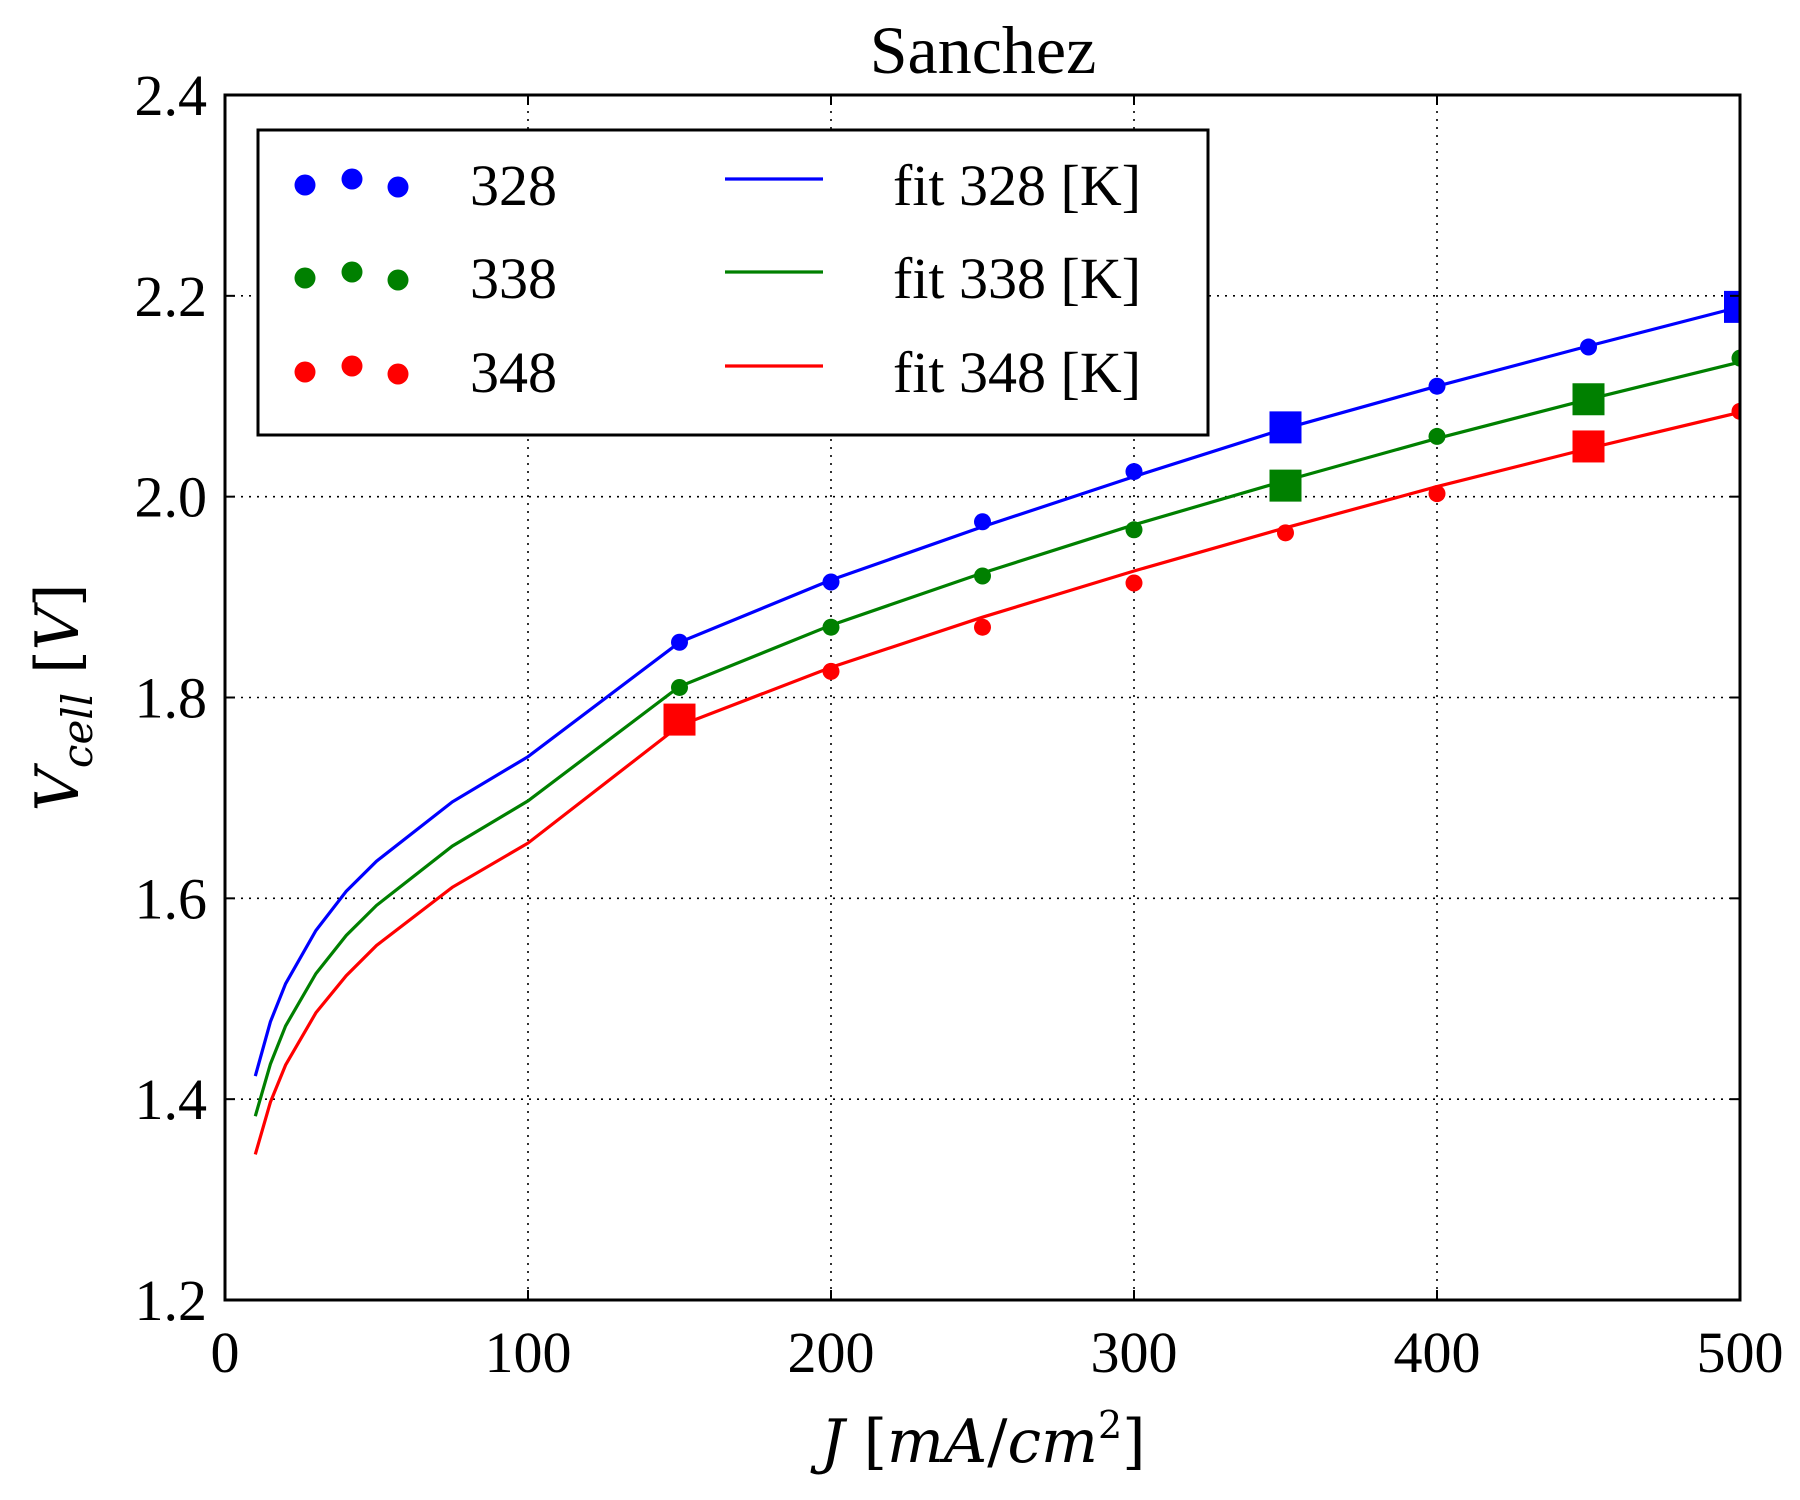 This screenshot has width=1800, height=1500. What do you see at coordinates (171, 296) in the screenshot?
I see `y-tick-label: 2.2` at bounding box center [171, 296].